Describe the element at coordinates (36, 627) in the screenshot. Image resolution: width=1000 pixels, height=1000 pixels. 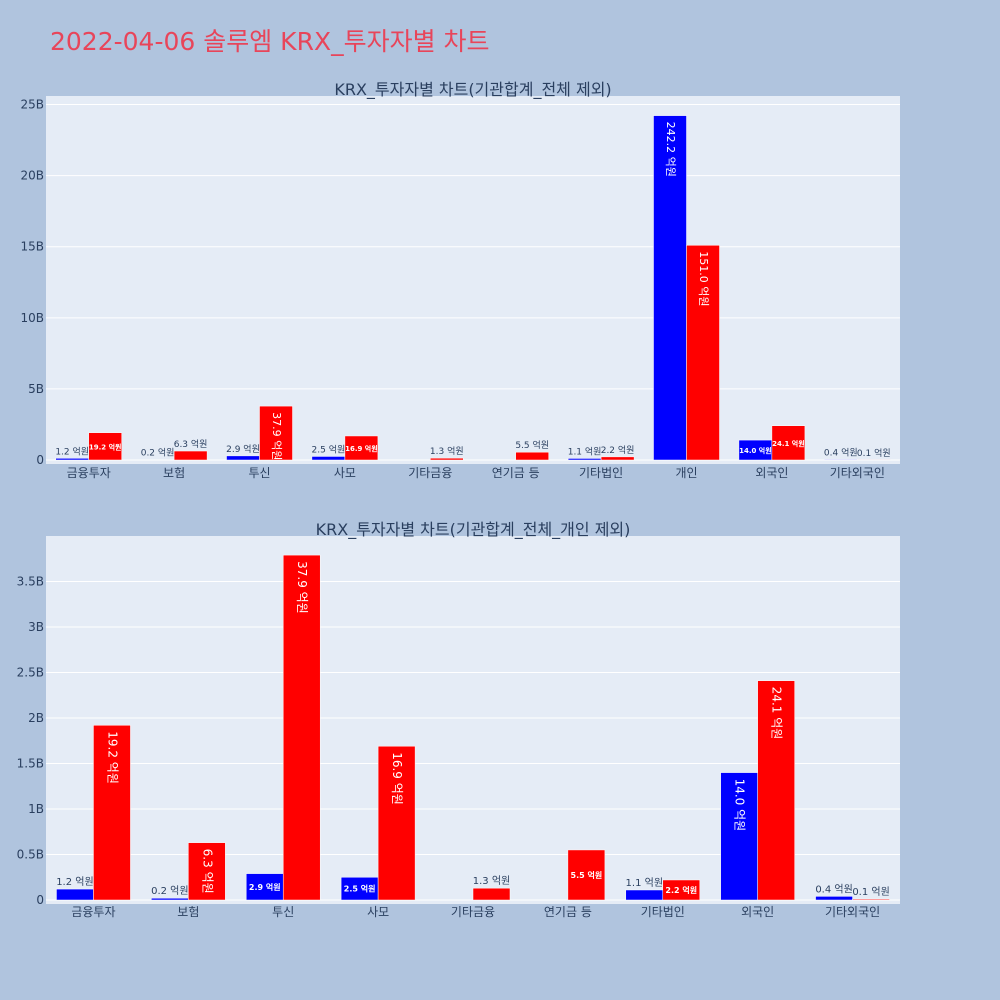
I see `y-tick-label: 3B` at that location.